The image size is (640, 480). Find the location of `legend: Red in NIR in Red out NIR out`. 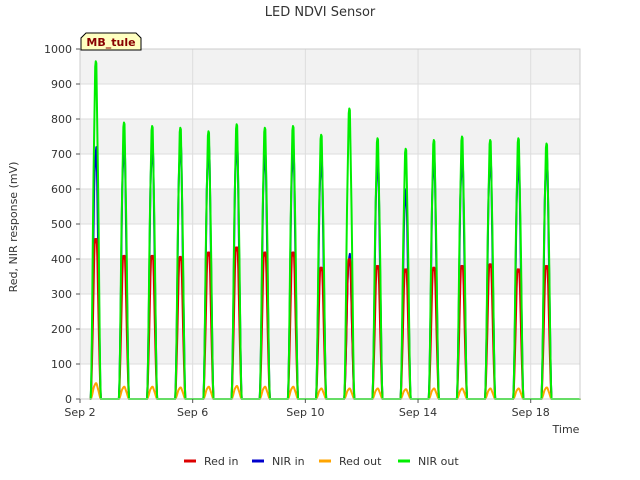

legend: Red in NIR in Red out NIR out is located at coordinates (321, 461).